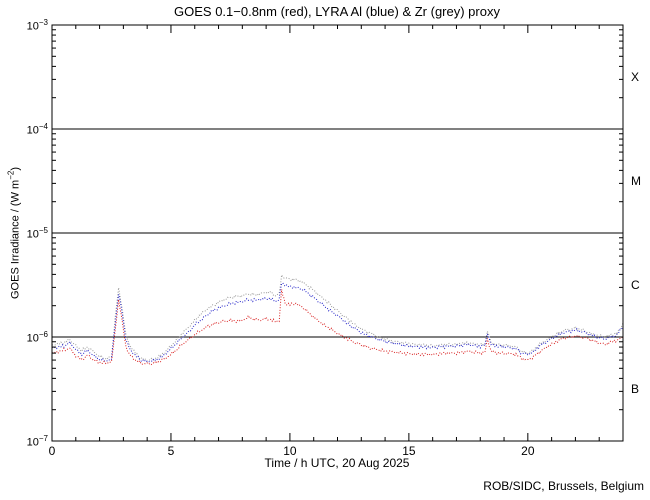  I want to click on x-tick-label: 0, so click(52, 451).